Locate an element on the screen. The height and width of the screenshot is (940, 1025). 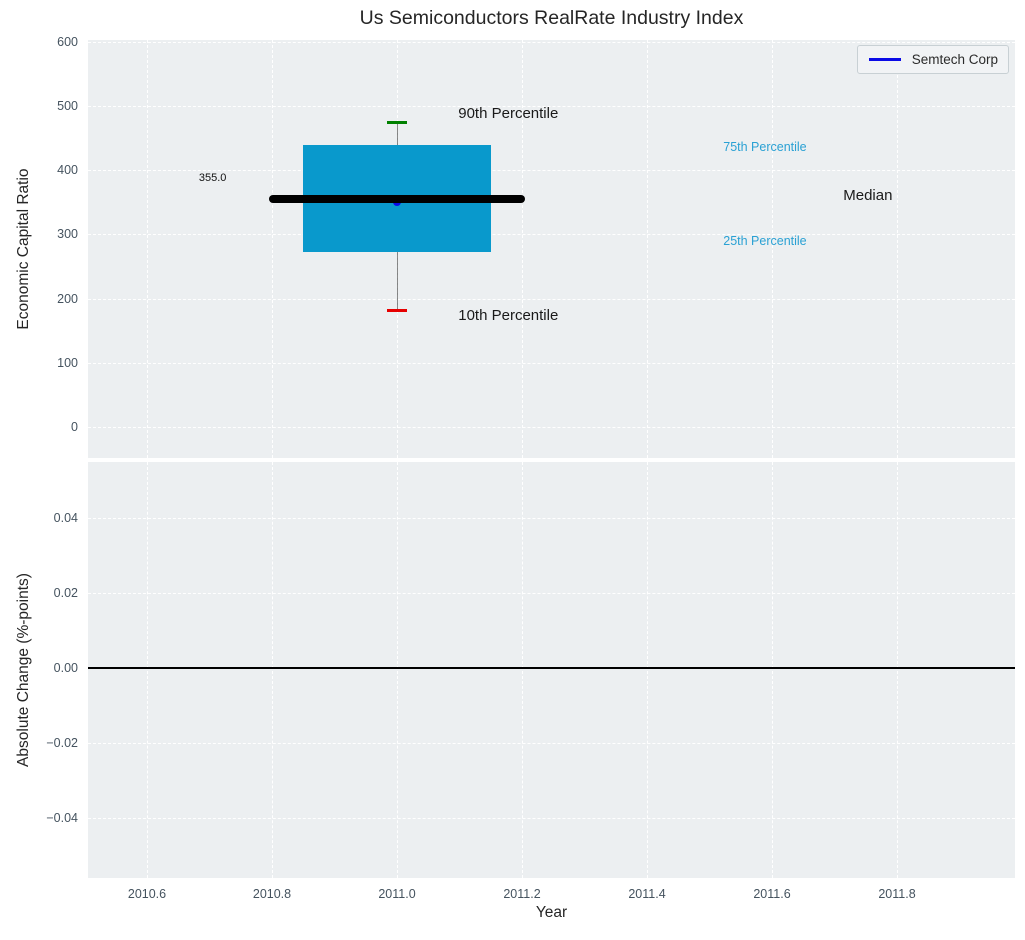
y-tick-label: −0.04 is located at coordinates (62, 817).